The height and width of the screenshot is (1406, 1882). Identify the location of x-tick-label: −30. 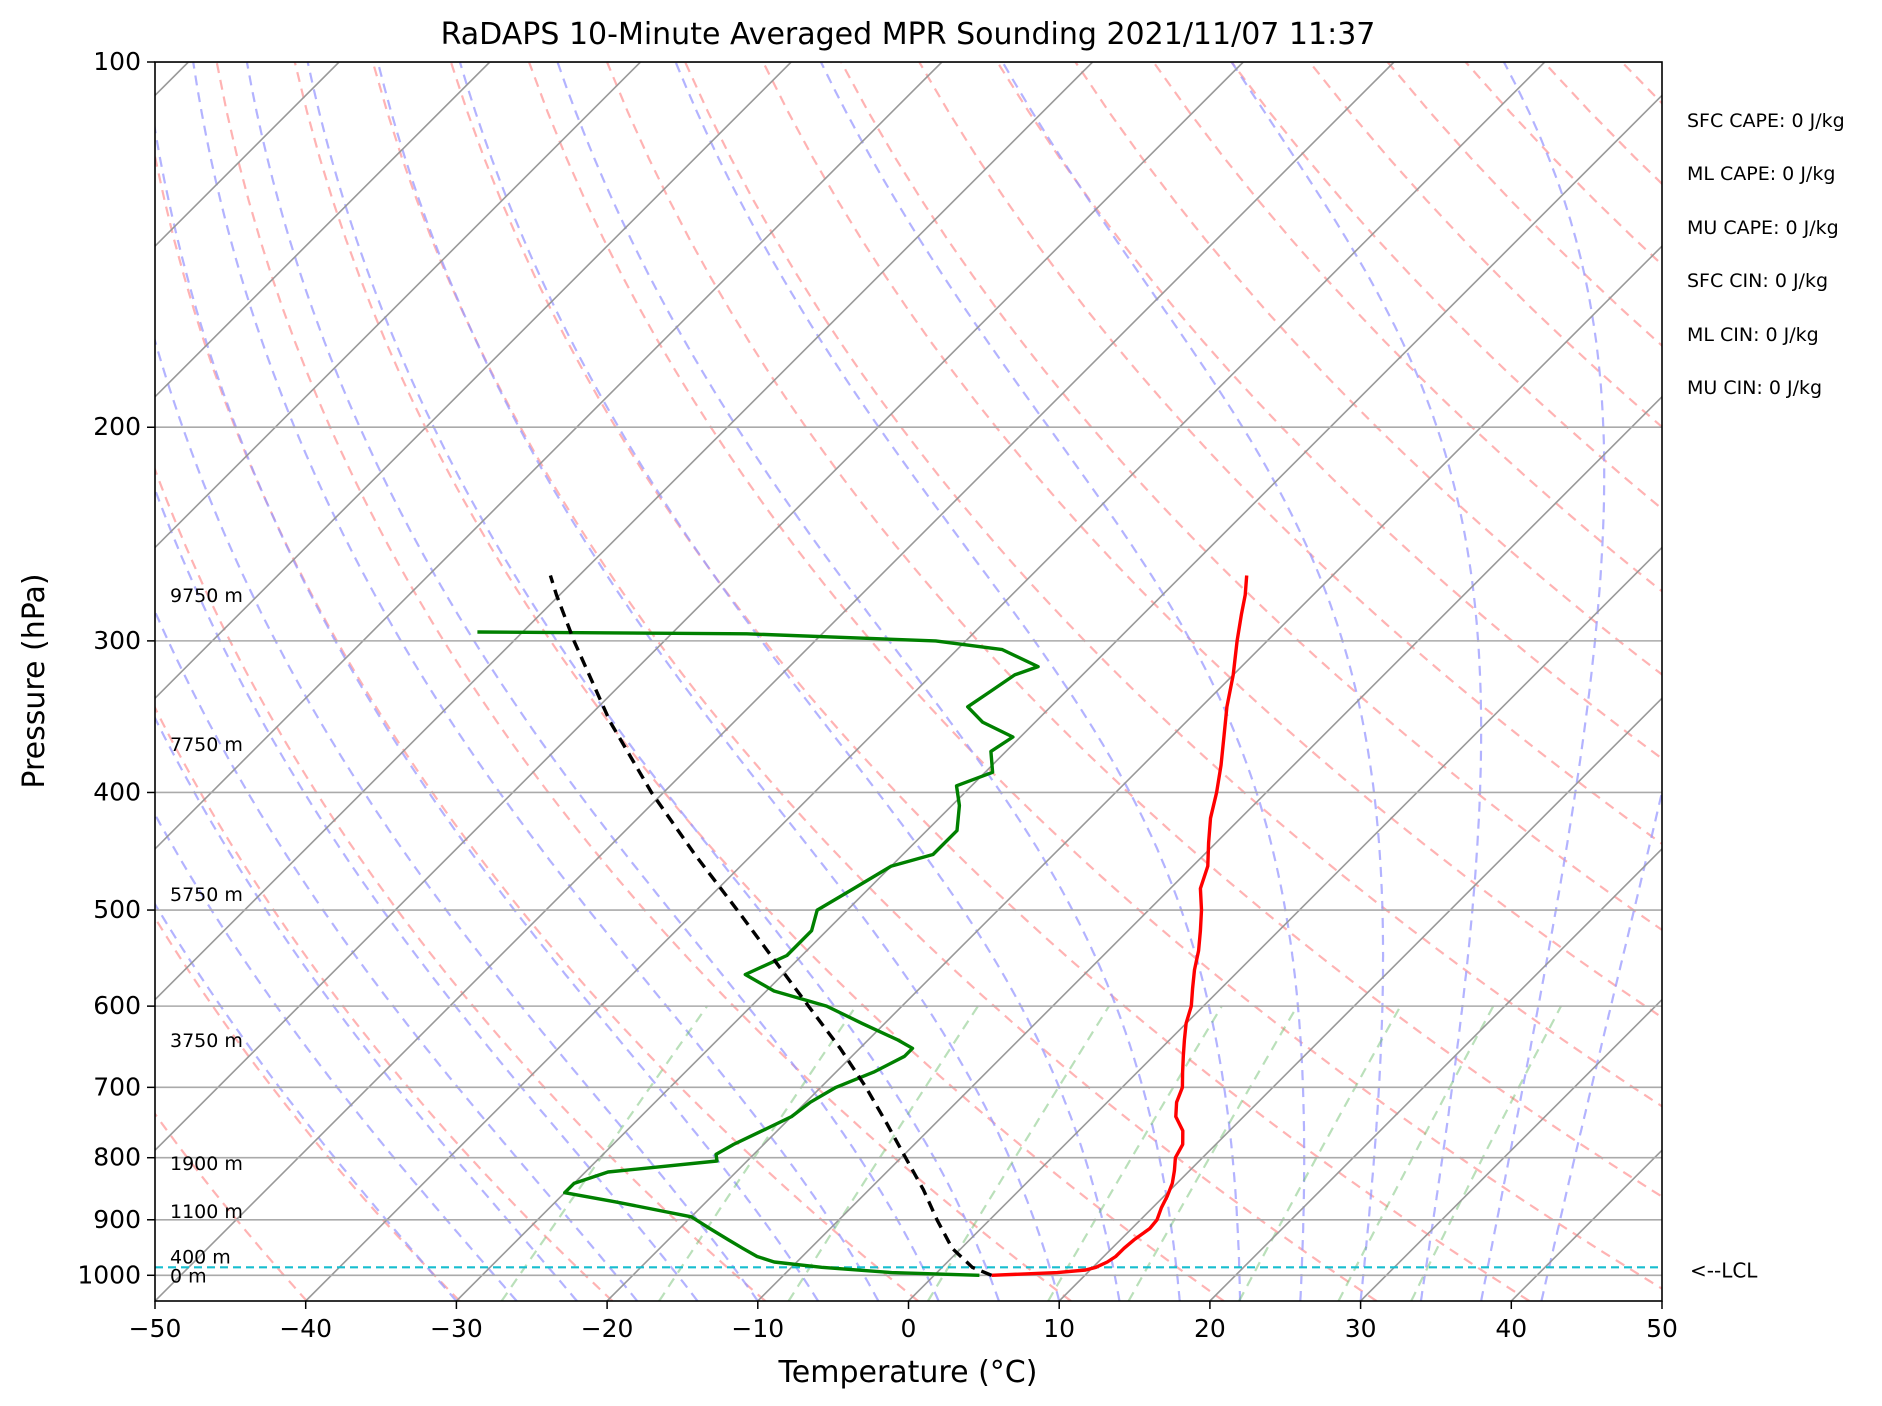
(456, 1328).